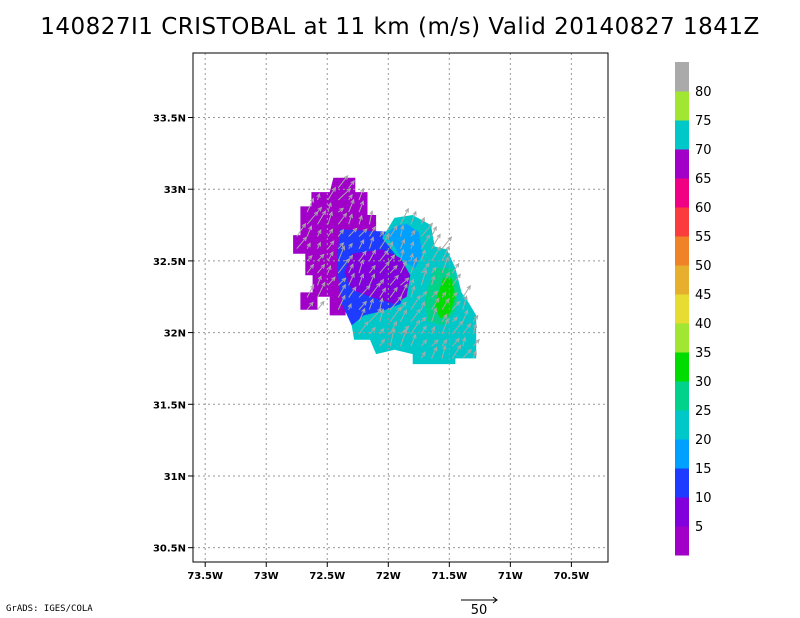 This screenshot has height=618, width=800. What do you see at coordinates (703, 266) in the screenshot?
I see `colorbar-label: 50` at bounding box center [703, 266].